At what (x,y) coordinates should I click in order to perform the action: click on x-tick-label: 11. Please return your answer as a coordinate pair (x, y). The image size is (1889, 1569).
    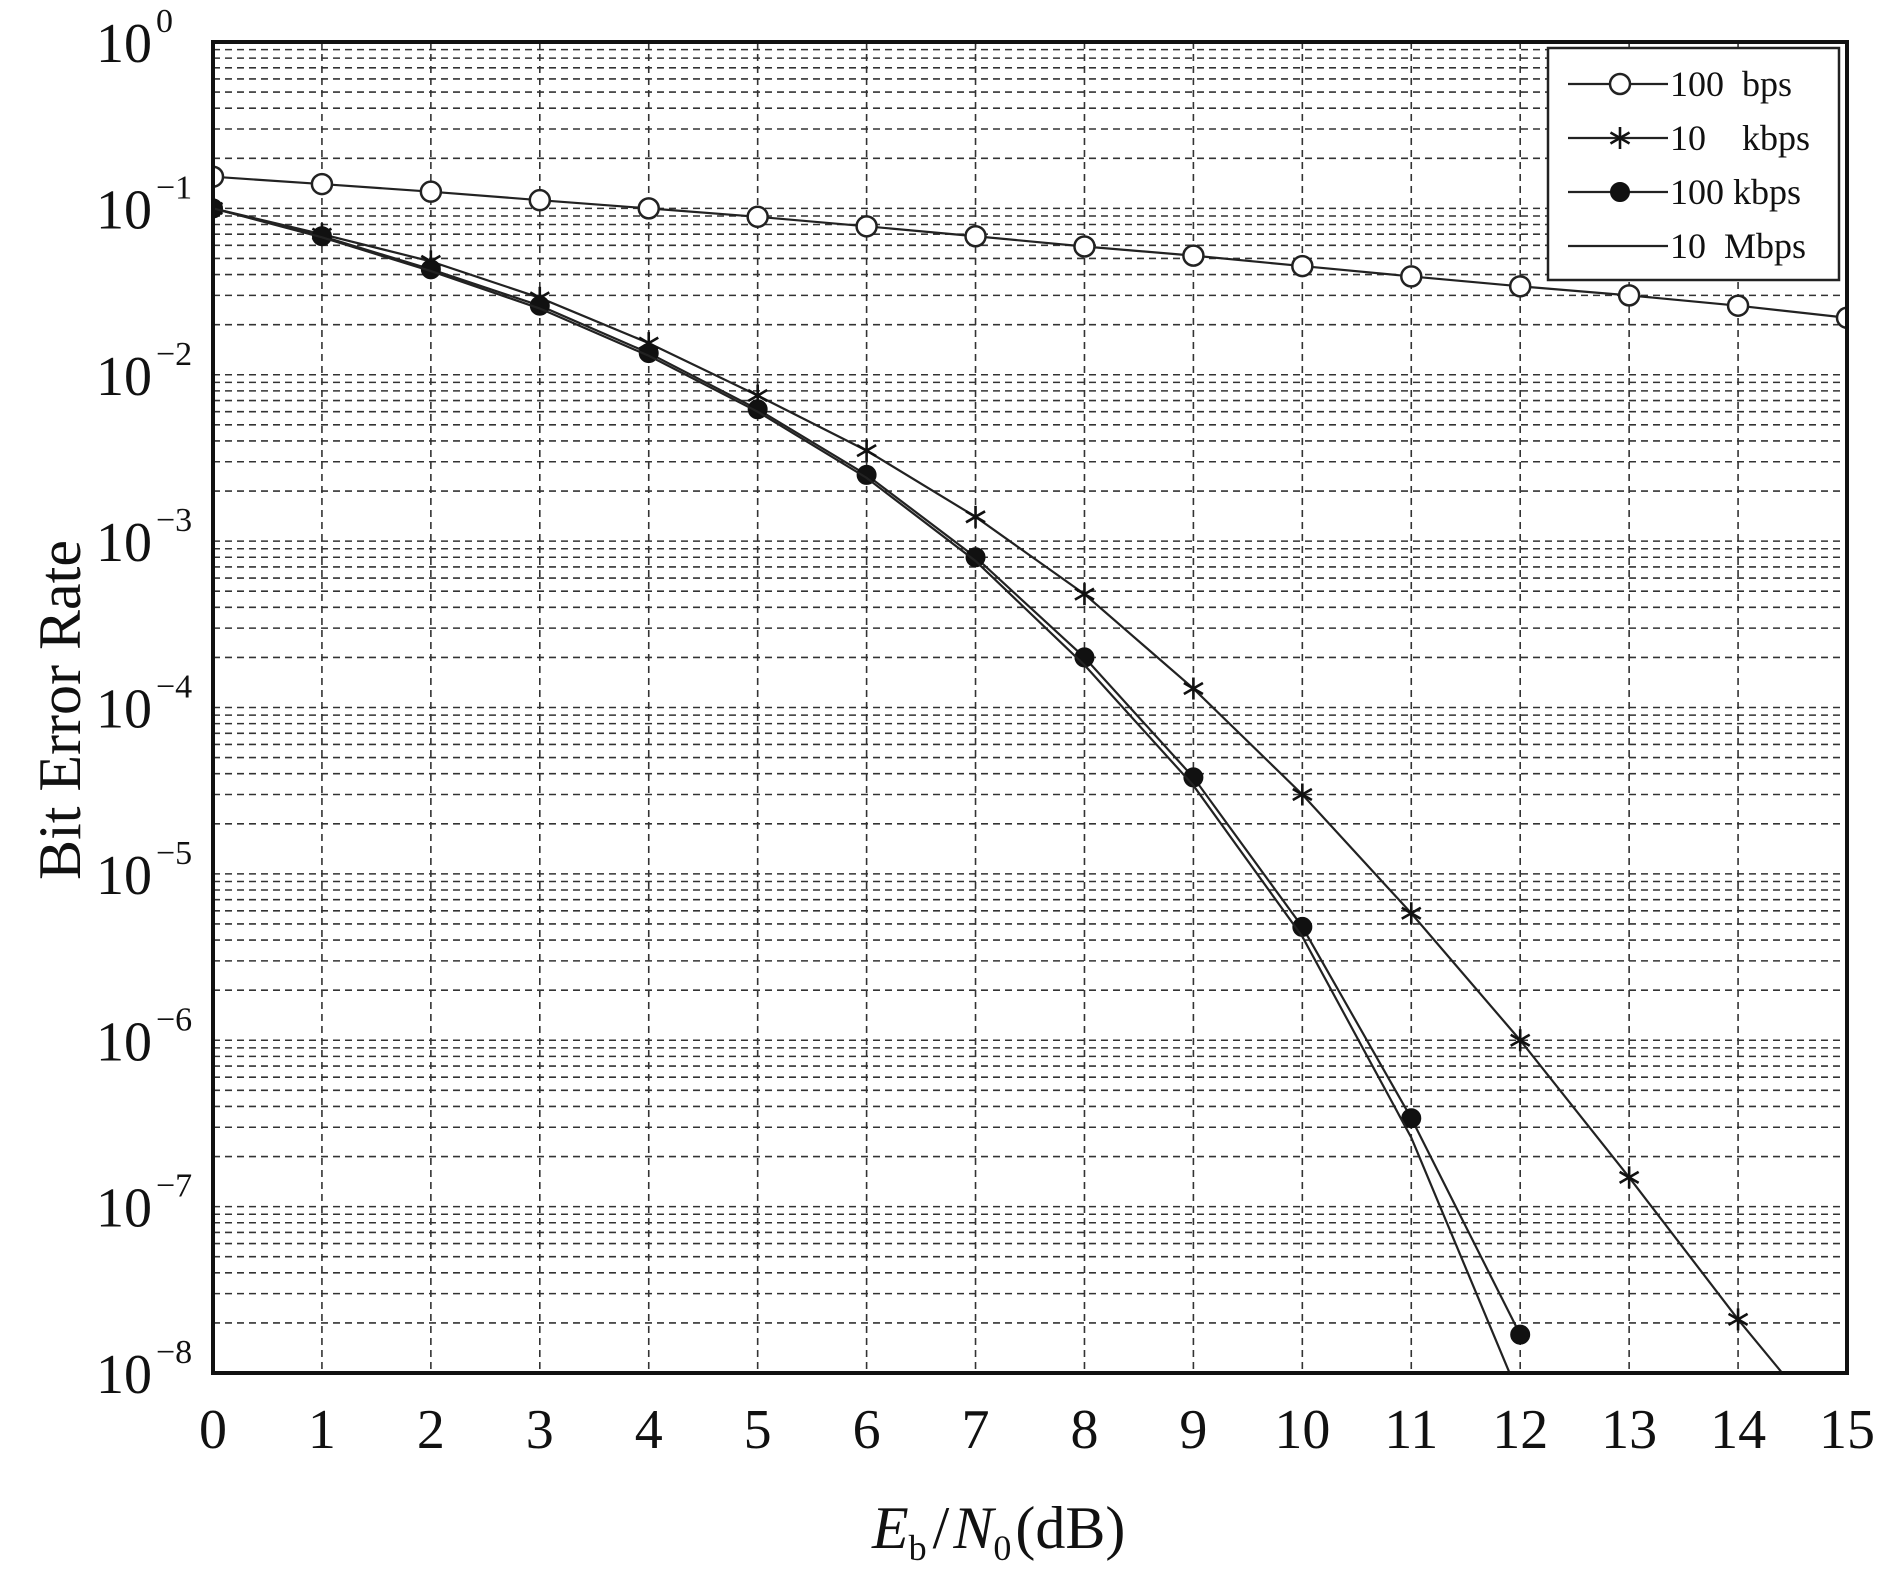
    Looking at the image, I should click on (1411, 1430).